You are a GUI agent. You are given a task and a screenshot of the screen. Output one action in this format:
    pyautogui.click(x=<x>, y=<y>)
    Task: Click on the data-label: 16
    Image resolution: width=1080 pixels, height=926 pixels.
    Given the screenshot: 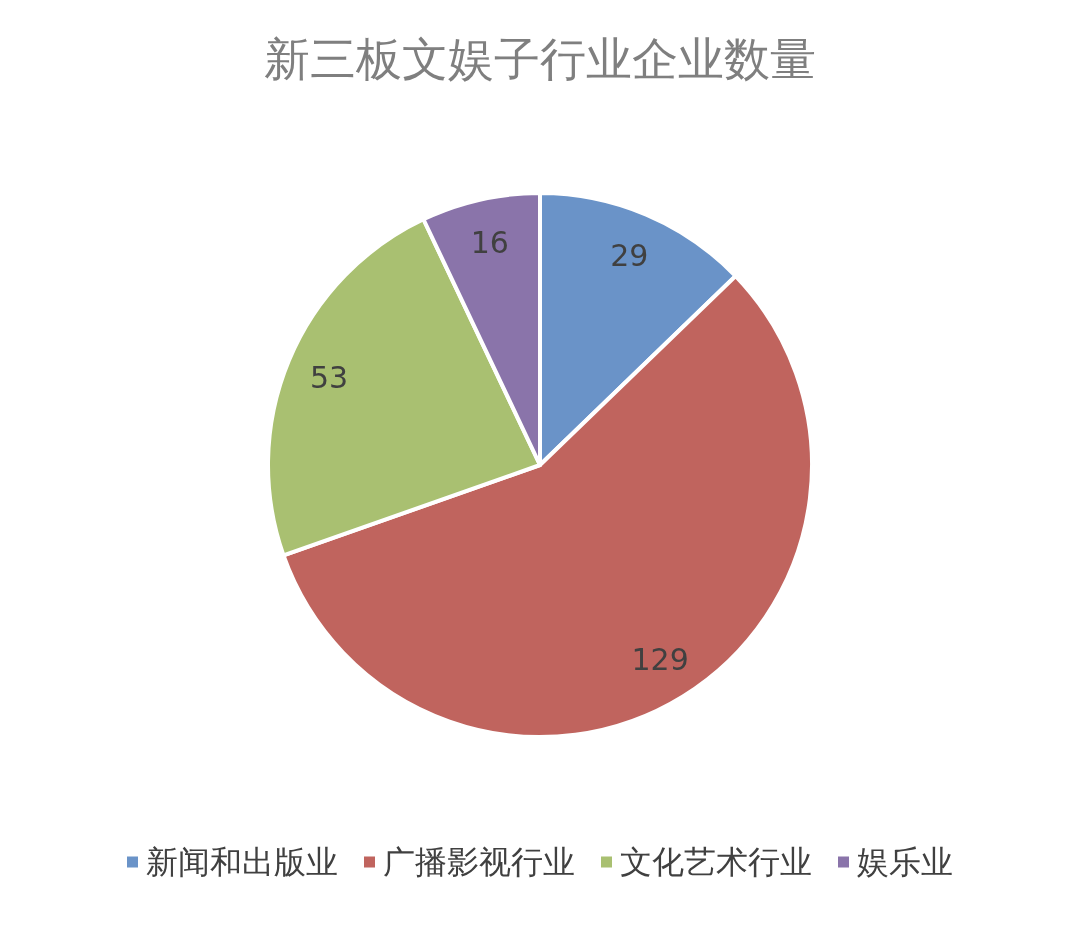 What is the action you would take?
    pyautogui.click(x=489, y=243)
    